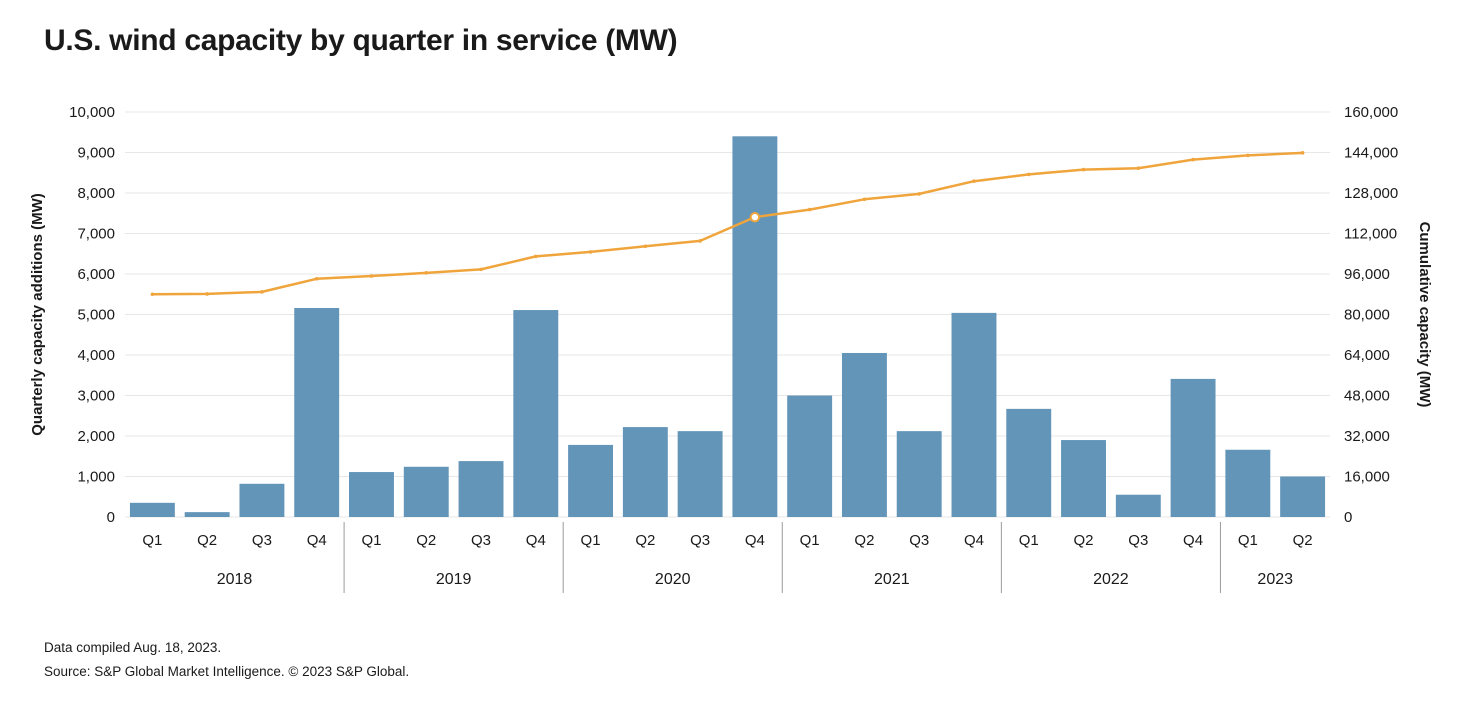 The height and width of the screenshot is (702, 1458). I want to click on left-axis-tick-label: 6,000, so click(96, 274).